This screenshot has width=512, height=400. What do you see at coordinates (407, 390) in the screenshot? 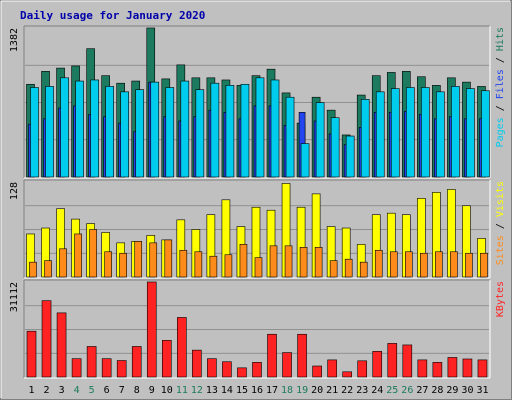
I see `x-tick-day-26: 26` at bounding box center [407, 390].